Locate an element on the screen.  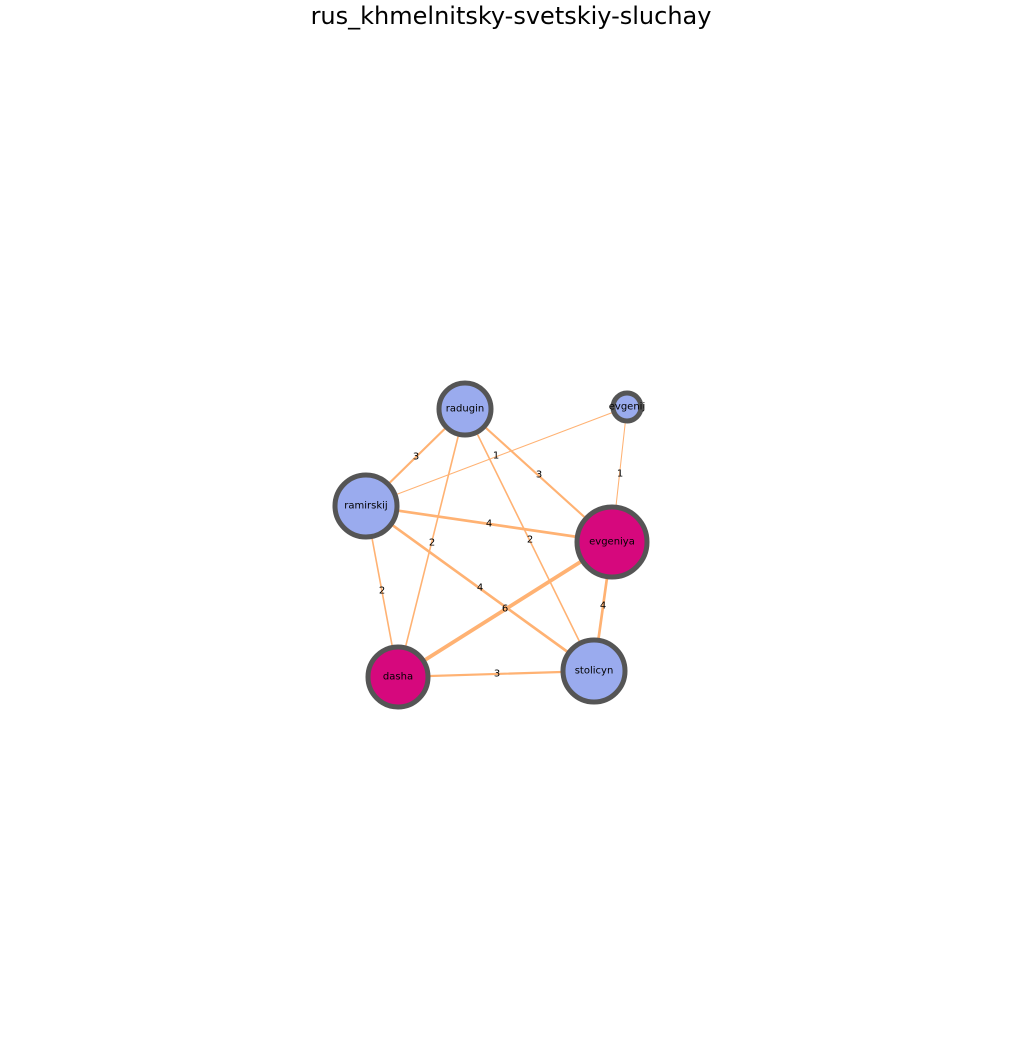
node-label-evgenij: evgenij is located at coordinates (627, 407).